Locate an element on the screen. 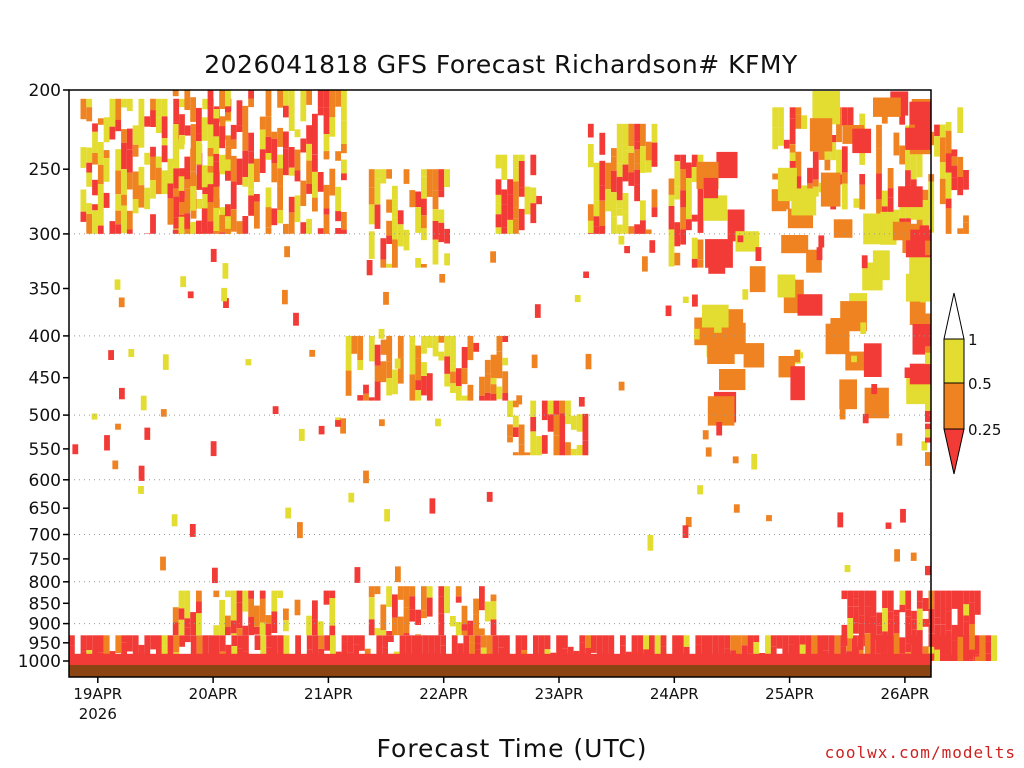  y-tick-label: 350 is located at coordinates (45, 290).